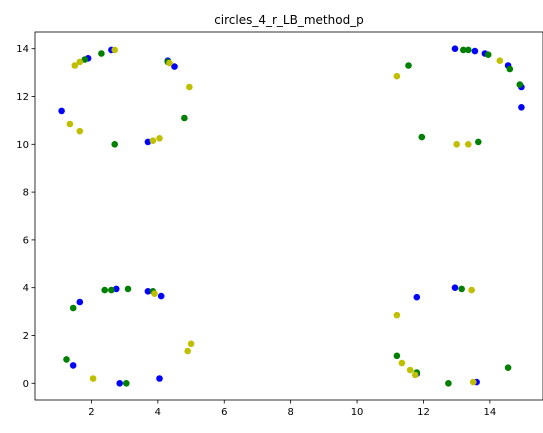 The width and height of the screenshot is (543, 433). What do you see at coordinates (26, 193) in the screenshot?
I see `y-tick-label: 8` at bounding box center [26, 193].